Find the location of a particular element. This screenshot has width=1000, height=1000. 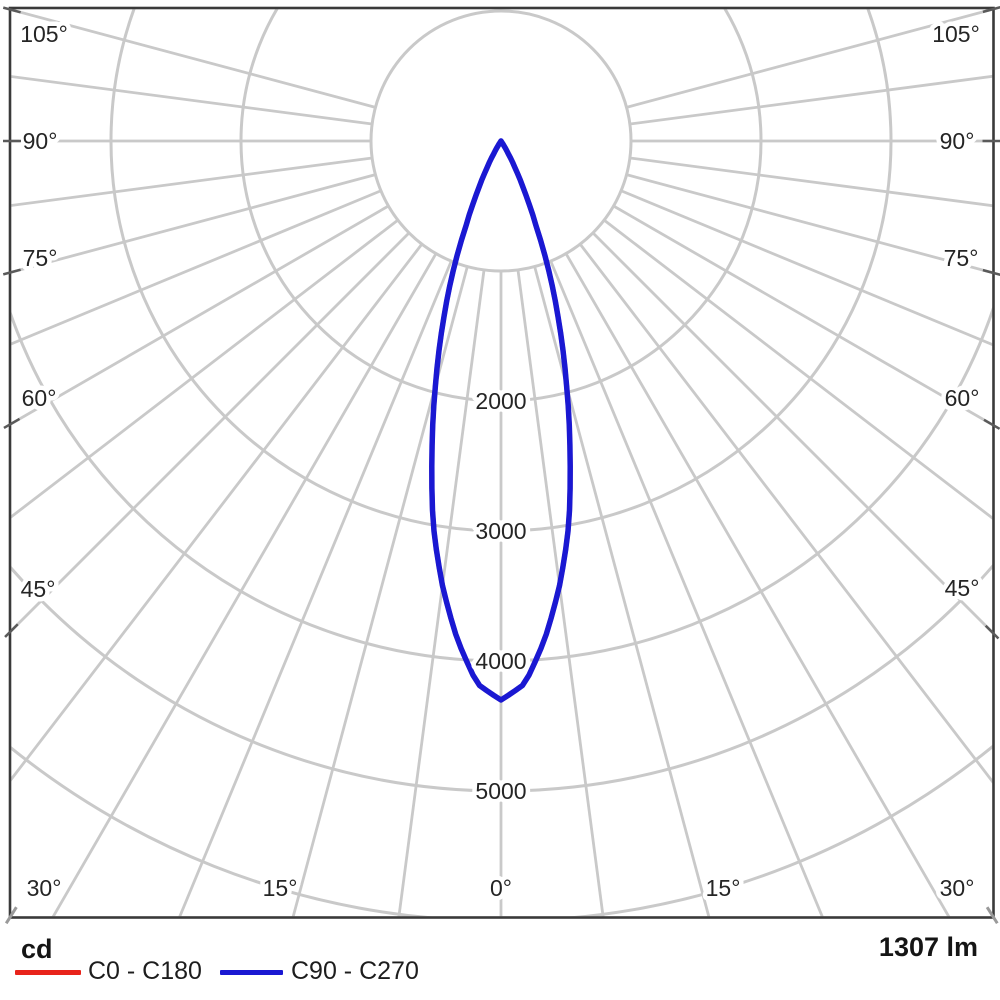

border-tick-60-left is located at coordinates (12, 423).